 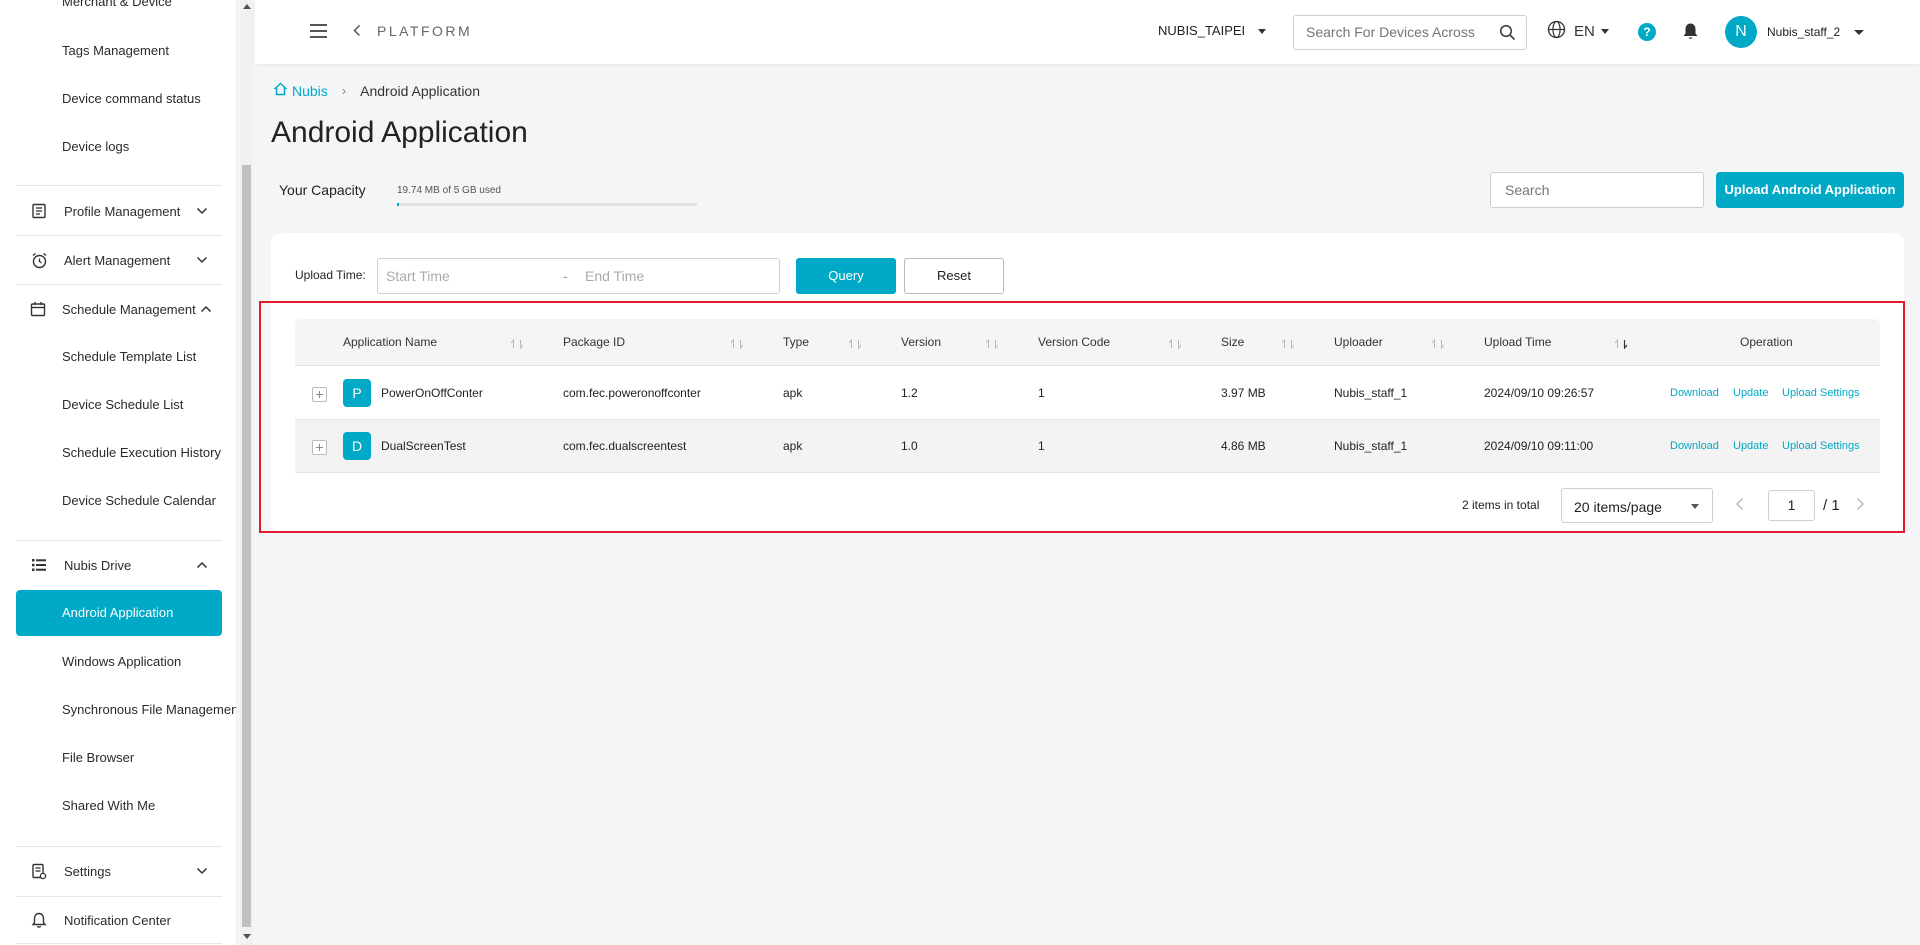 What do you see at coordinates (1202, 30) in the screenshot?
I see `organization-selector: NUBIS_TAIPEI` at bounding box center [1202, 30].